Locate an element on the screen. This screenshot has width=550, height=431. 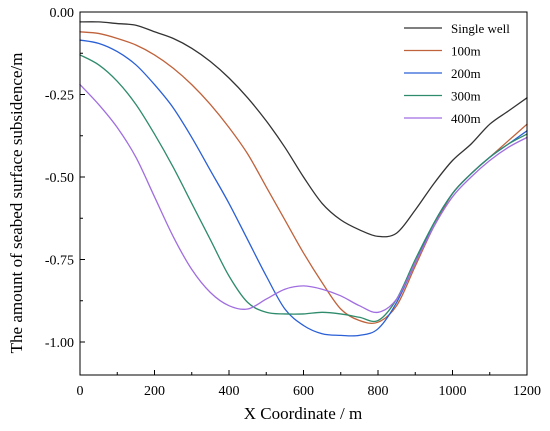
legend-label-200m: 200m is located at coordinates (466, 73).